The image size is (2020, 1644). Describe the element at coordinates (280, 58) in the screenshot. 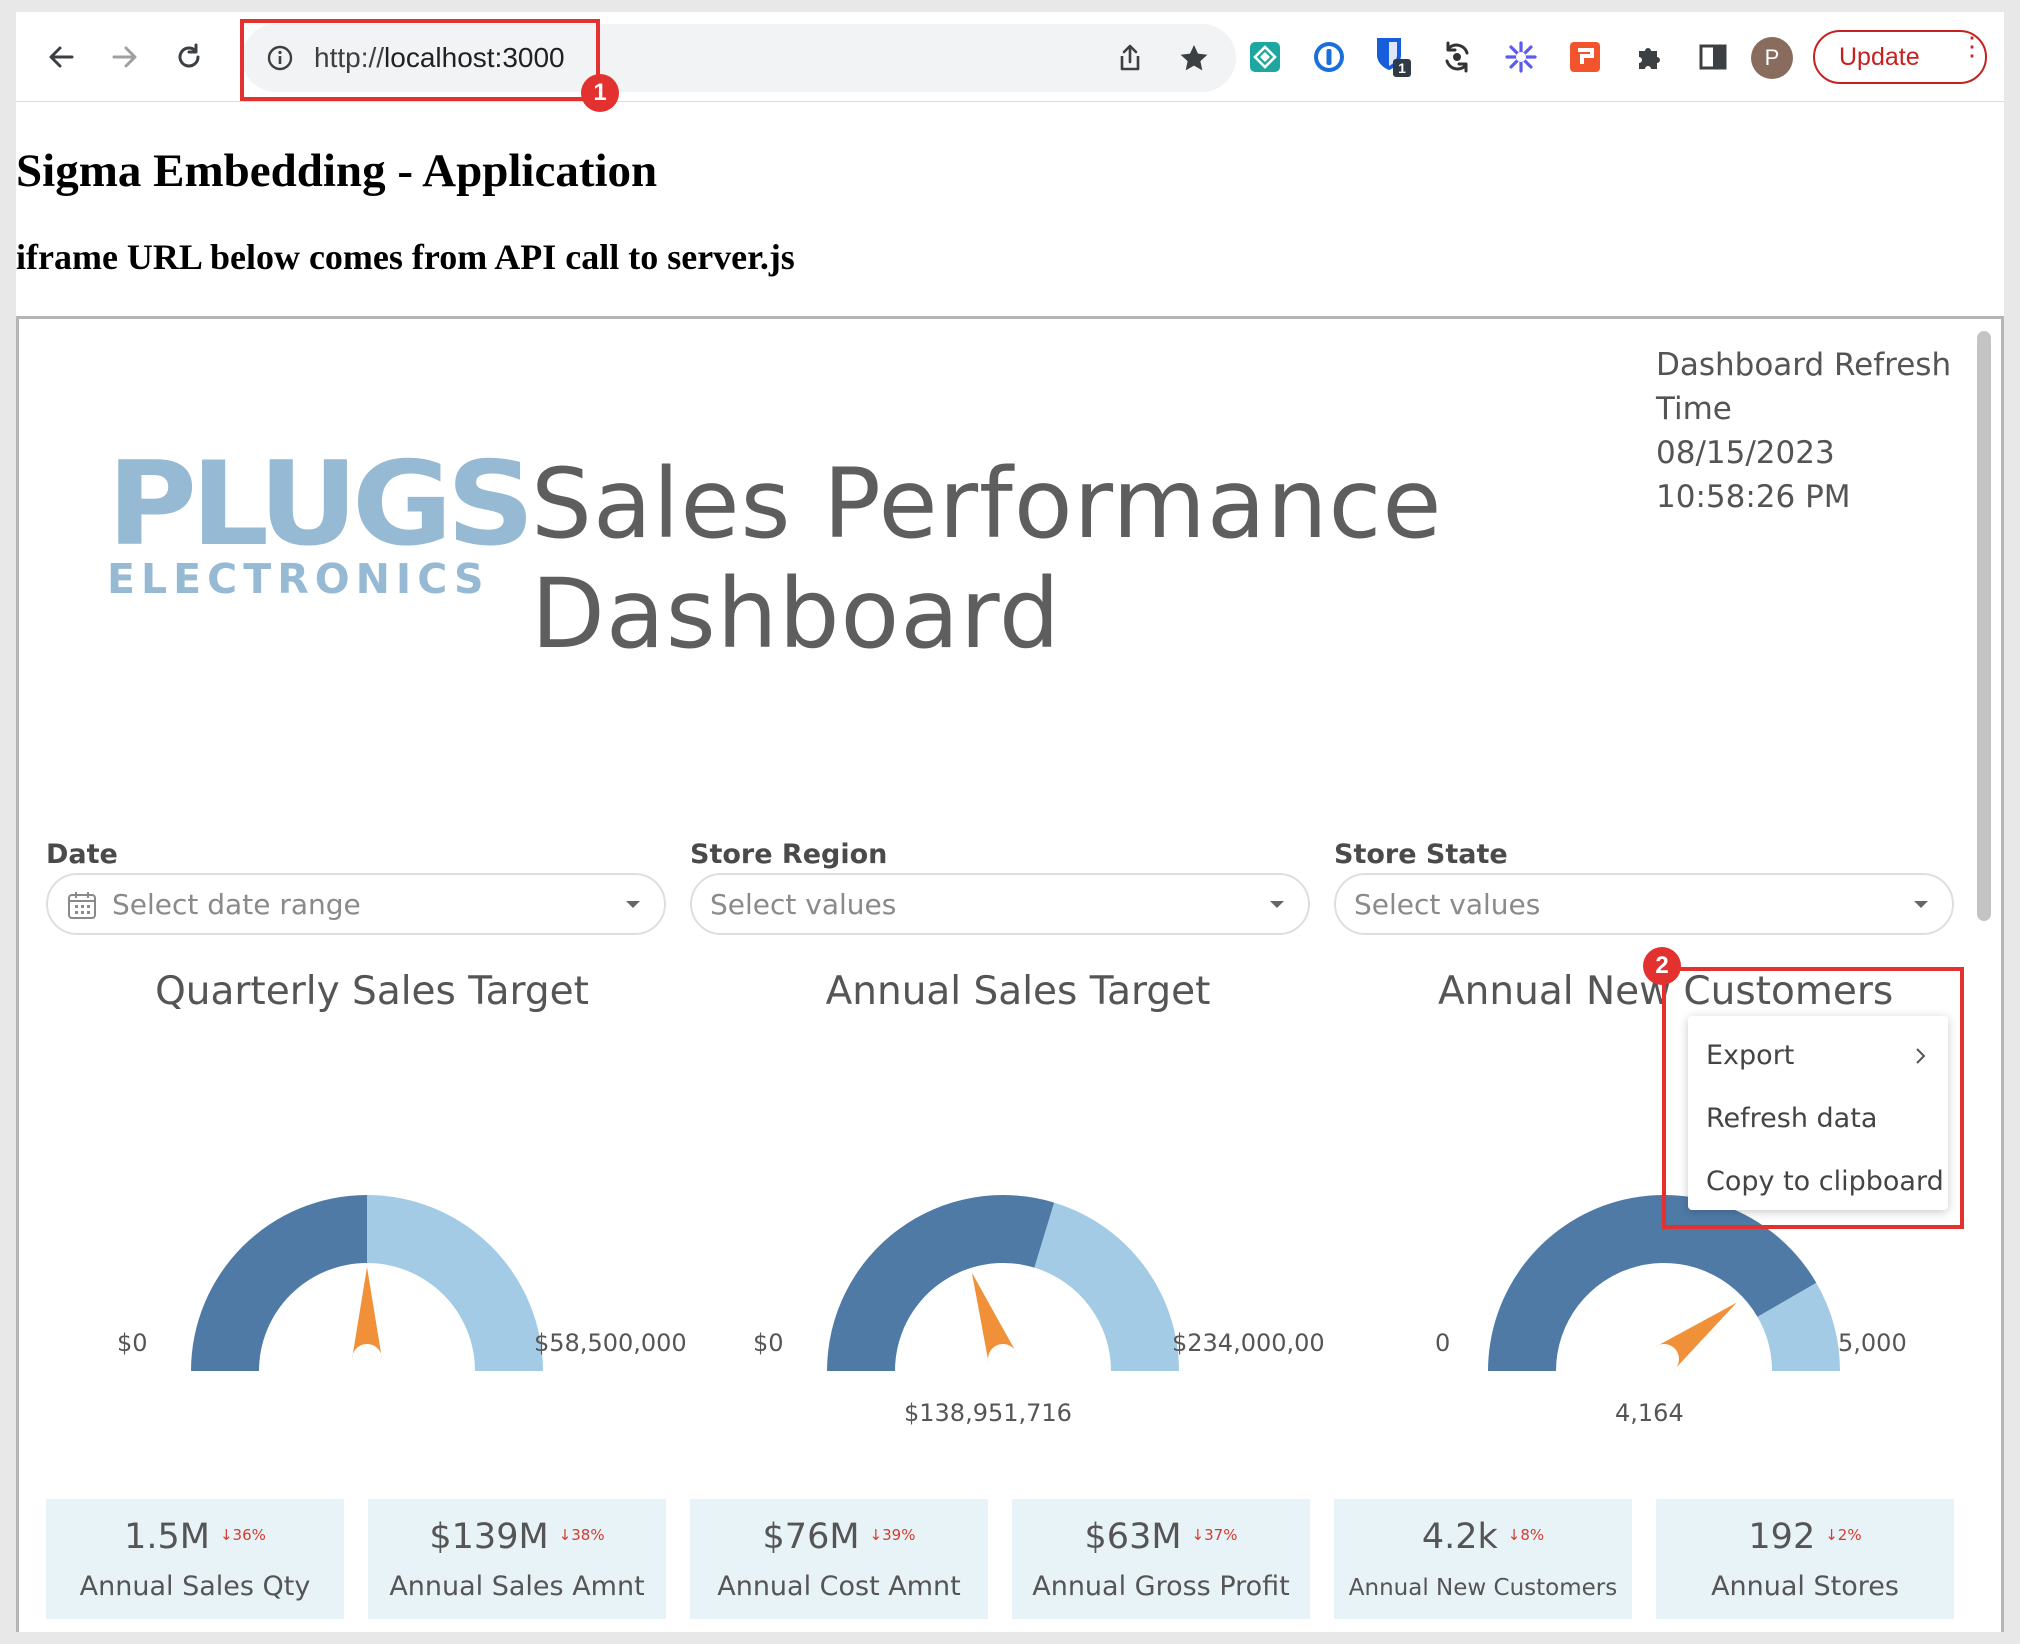

I see `site-info-icon` at that location.